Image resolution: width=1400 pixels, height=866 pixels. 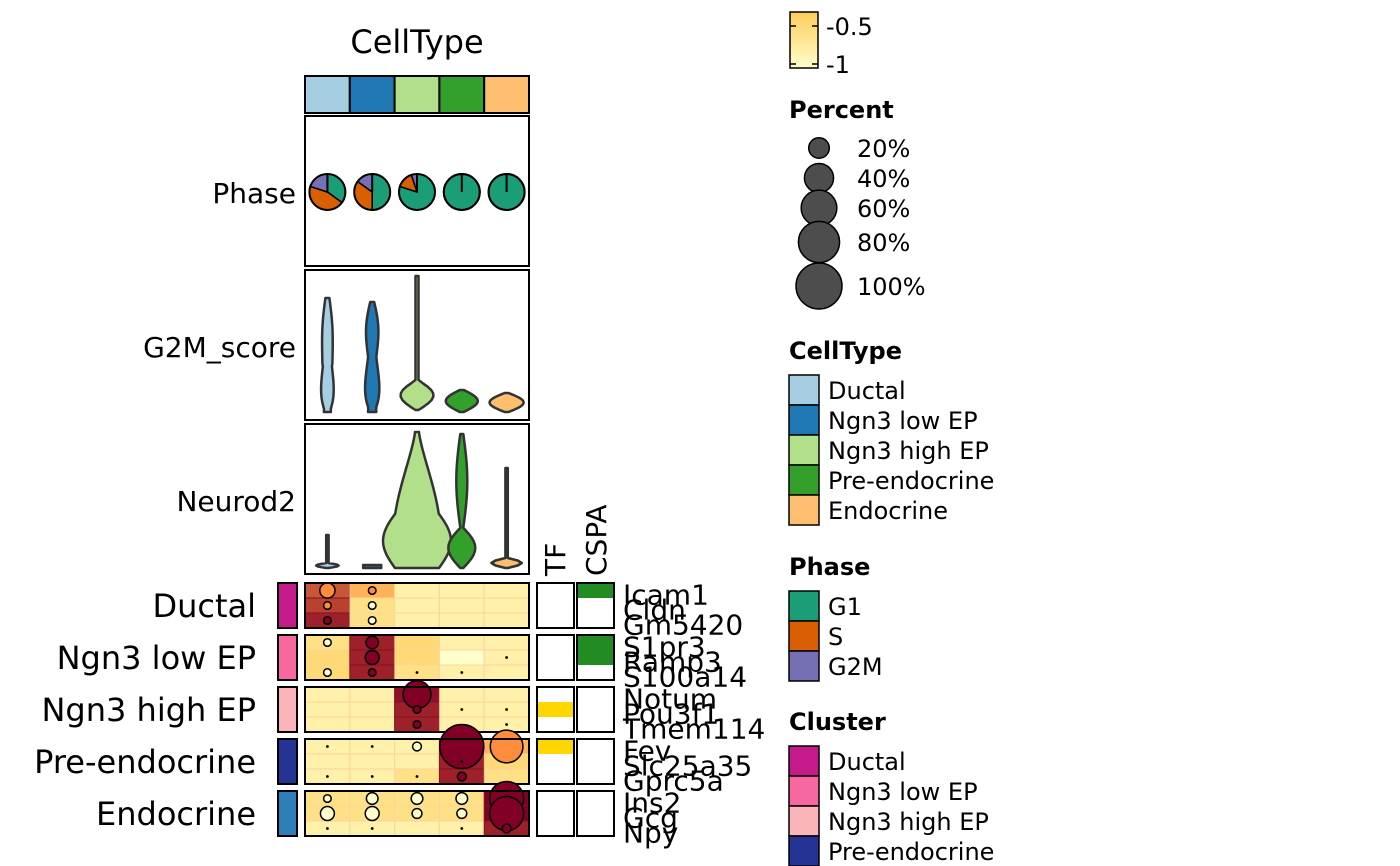 I want to click on percent-legend-label: 40%, so click(x=883, y=179).